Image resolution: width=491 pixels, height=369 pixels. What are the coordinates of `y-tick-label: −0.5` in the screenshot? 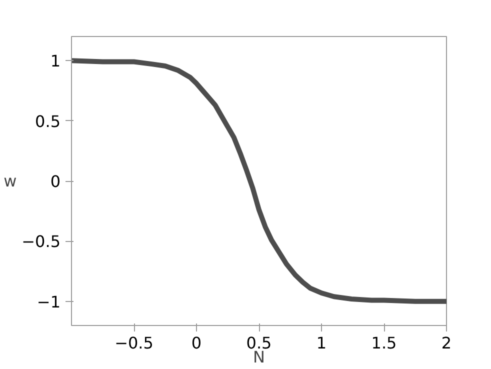 It's located at (41, 242).